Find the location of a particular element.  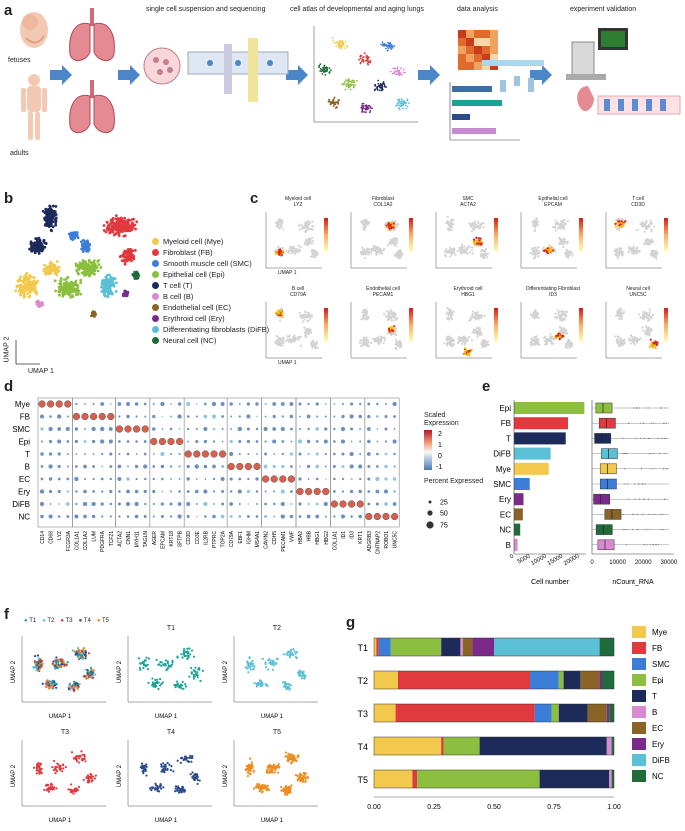

dot-Mye-MYH11 is located at coordinates (136, 404).